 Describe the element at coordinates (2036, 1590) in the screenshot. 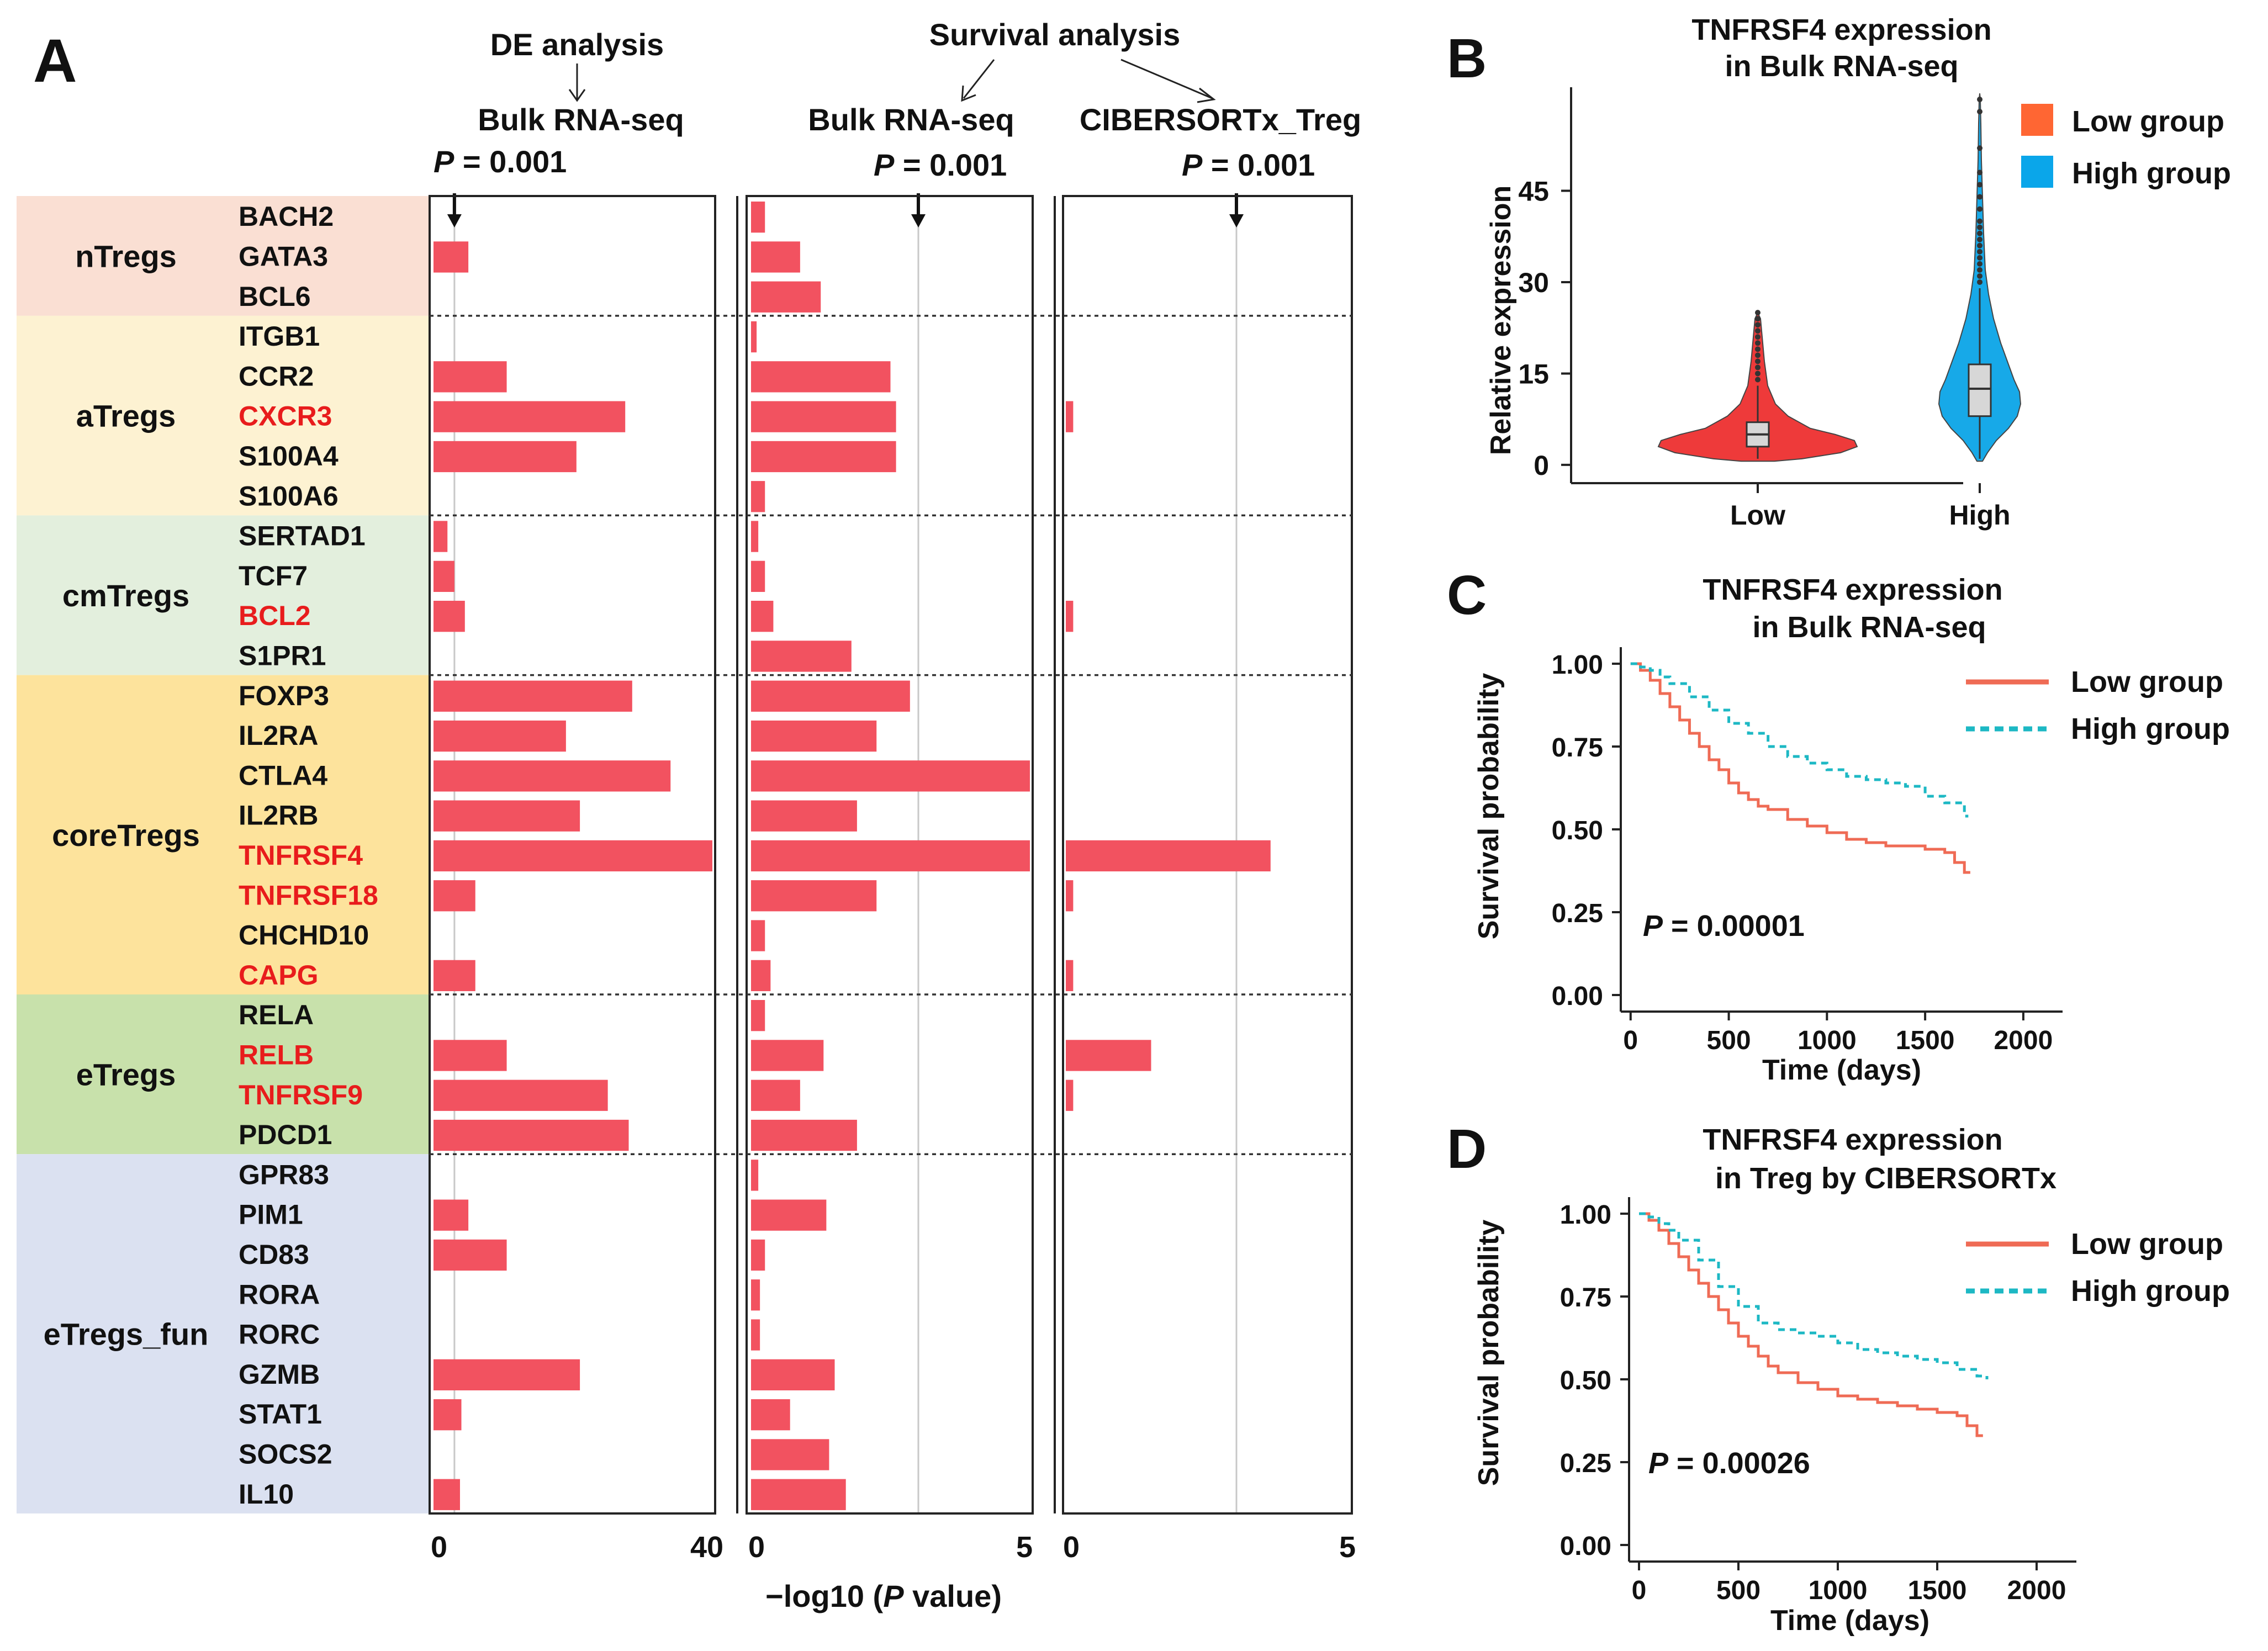

I see `x-tick-label: 2000` at that location.